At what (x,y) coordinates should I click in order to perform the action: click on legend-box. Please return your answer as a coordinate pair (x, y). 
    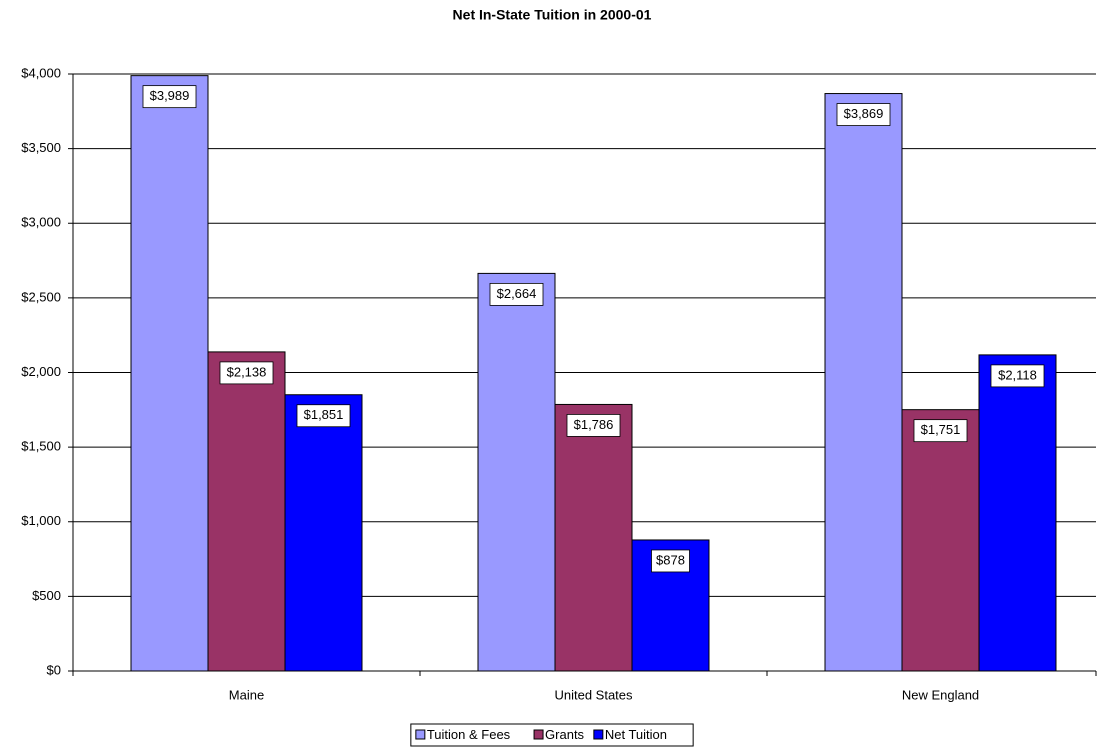
    Looking at the image, I should click on (552, 735).